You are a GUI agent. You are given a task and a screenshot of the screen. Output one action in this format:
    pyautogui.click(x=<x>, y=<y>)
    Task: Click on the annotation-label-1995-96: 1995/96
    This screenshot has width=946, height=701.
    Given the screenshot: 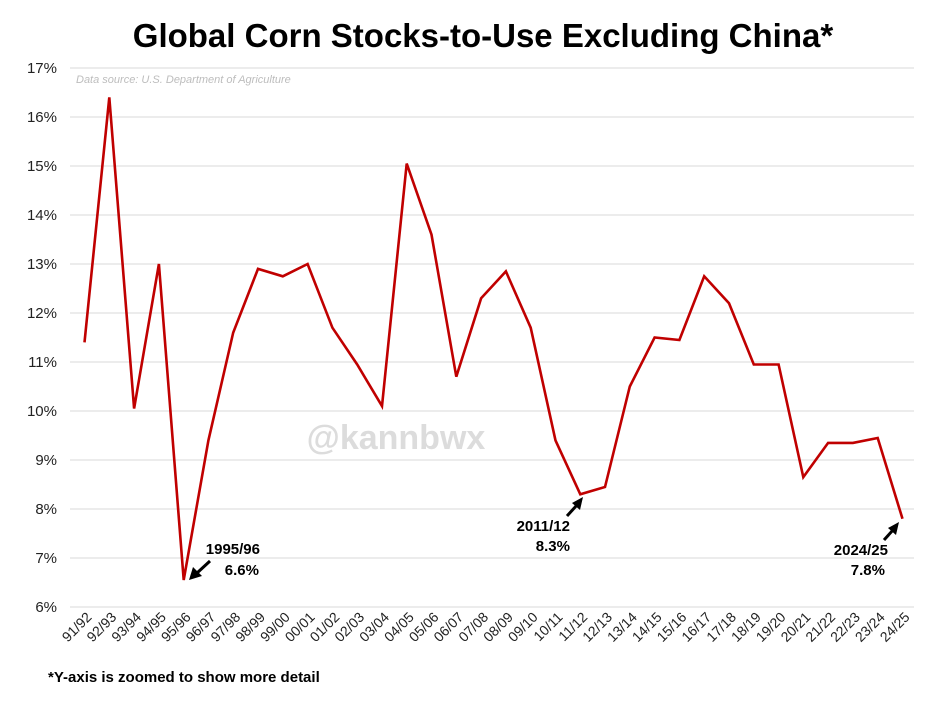 What is the action you would take?
    pyautogui.click(x=233, y=549)
    